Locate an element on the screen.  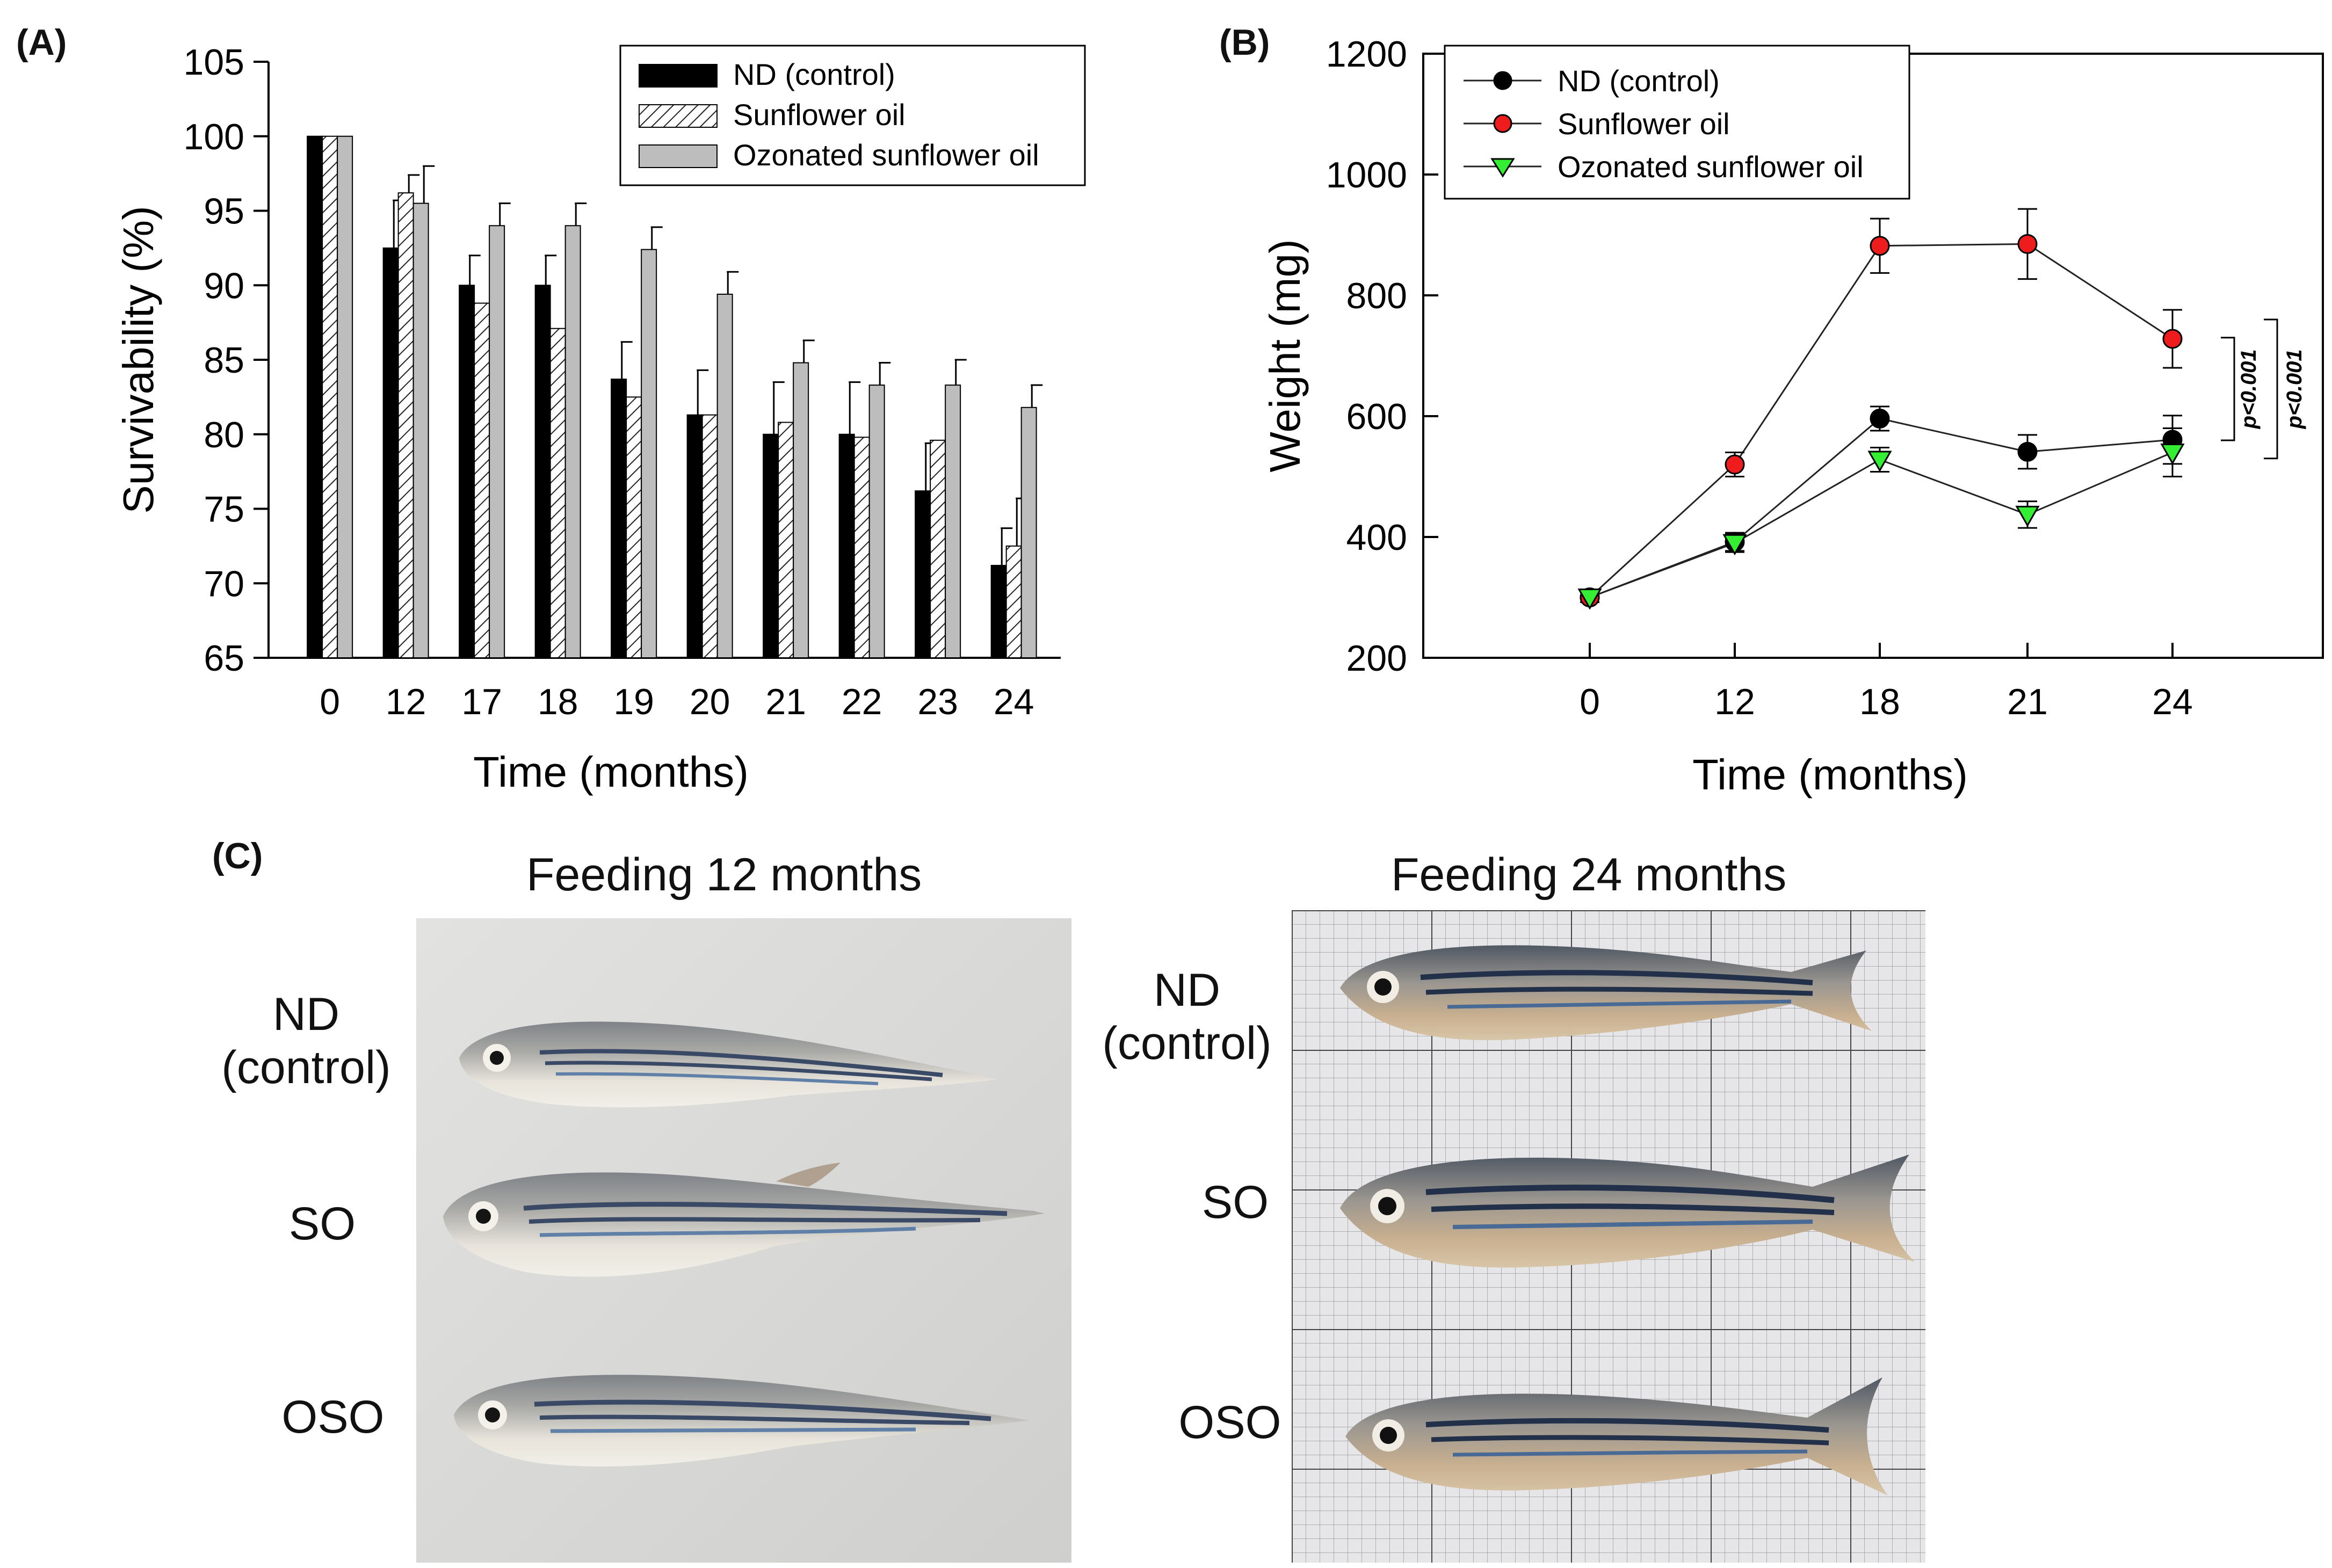
y-tick-label: 100 is located at coordinates (214, 137).